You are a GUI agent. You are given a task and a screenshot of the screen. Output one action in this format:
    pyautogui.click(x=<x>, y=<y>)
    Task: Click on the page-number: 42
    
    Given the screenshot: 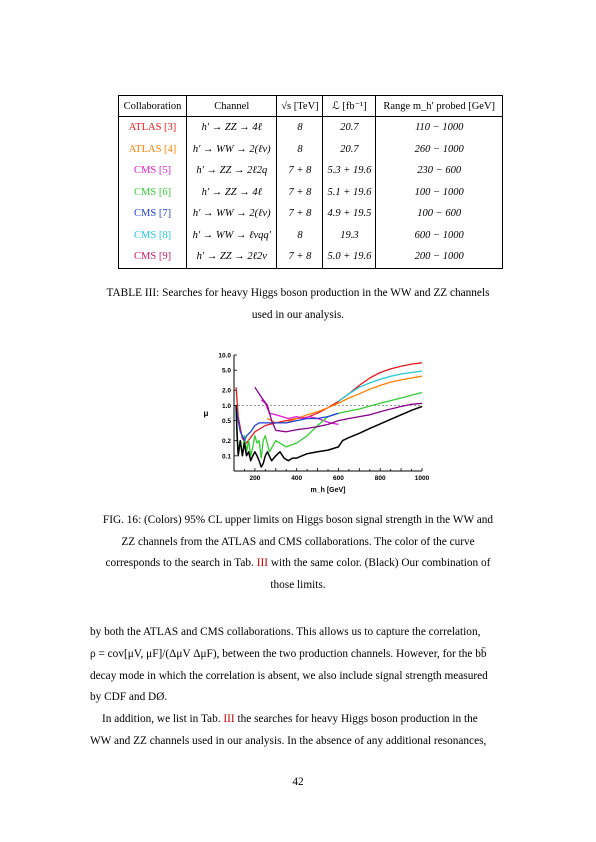 What is the action you would take?
    pyautogui.click(x=298, y=782)
    